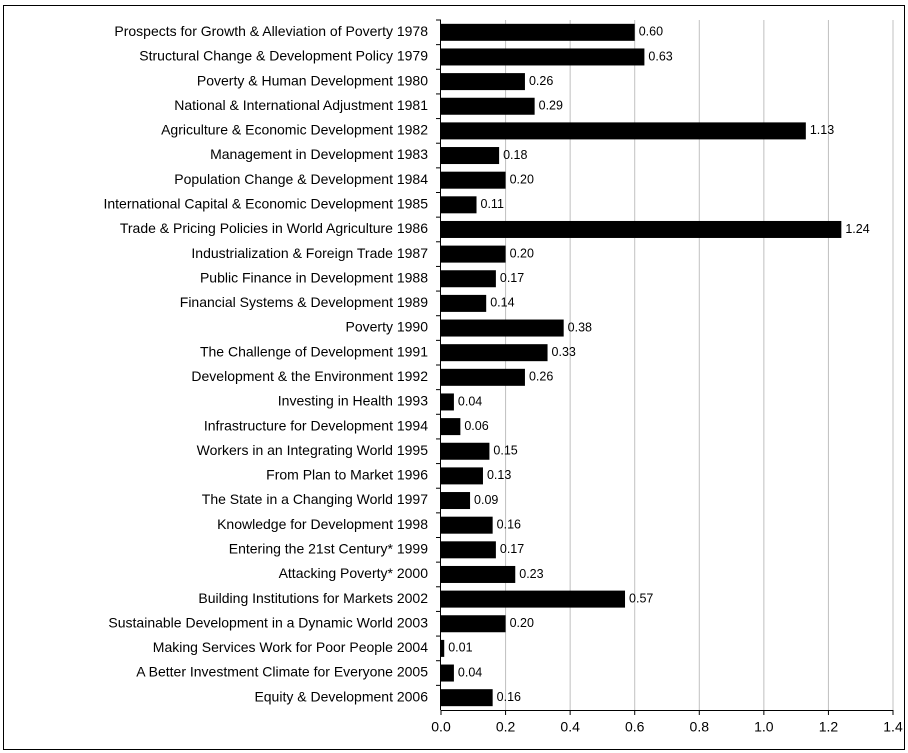 This screenshot has height=753, width=908. I want to click on value-label: 0.11, so click(492, 204).